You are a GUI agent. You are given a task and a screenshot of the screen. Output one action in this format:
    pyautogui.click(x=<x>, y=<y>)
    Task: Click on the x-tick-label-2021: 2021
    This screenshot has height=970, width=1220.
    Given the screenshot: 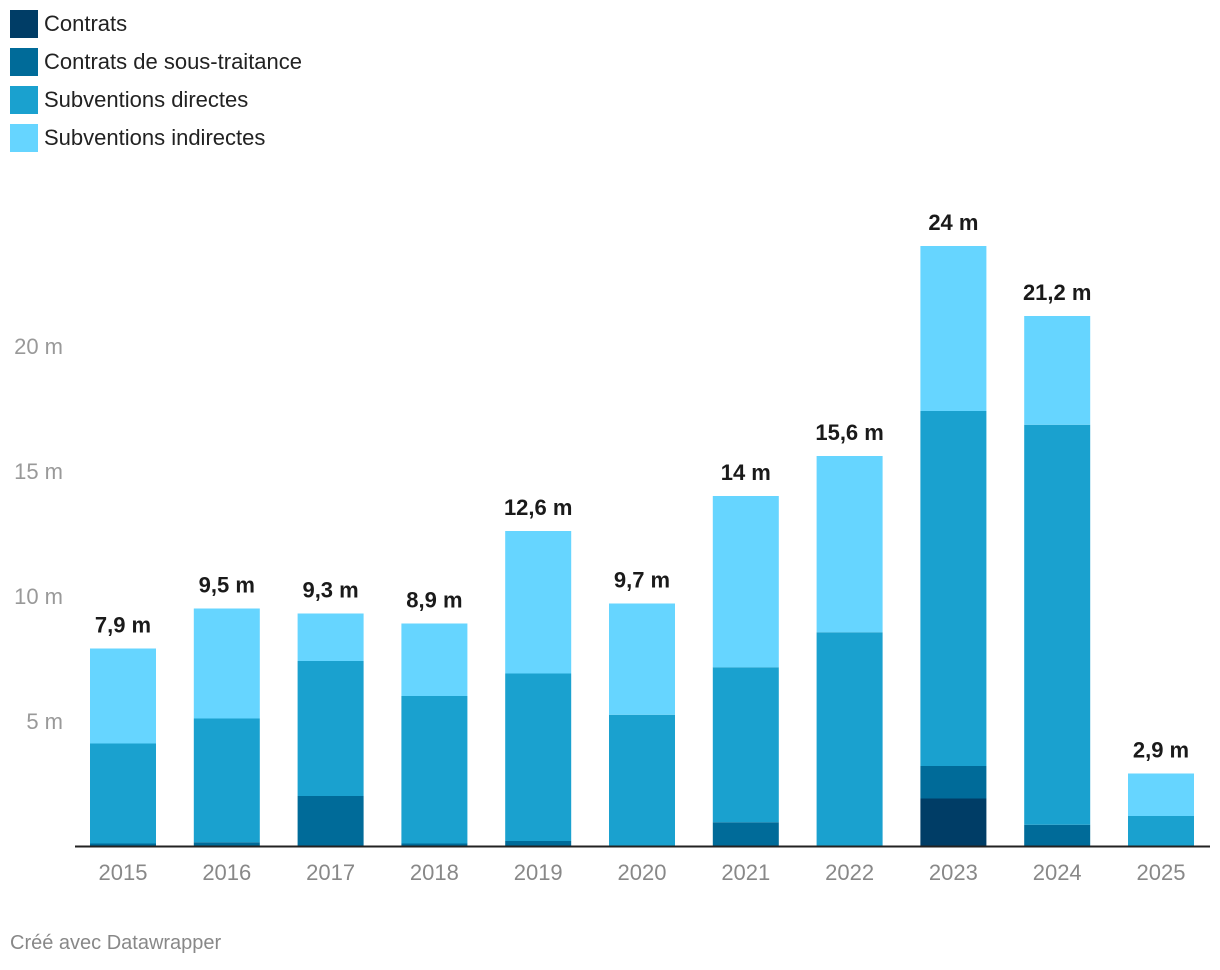 What is the action you would take?
    pyautogui.click(x=745, y=872)
    